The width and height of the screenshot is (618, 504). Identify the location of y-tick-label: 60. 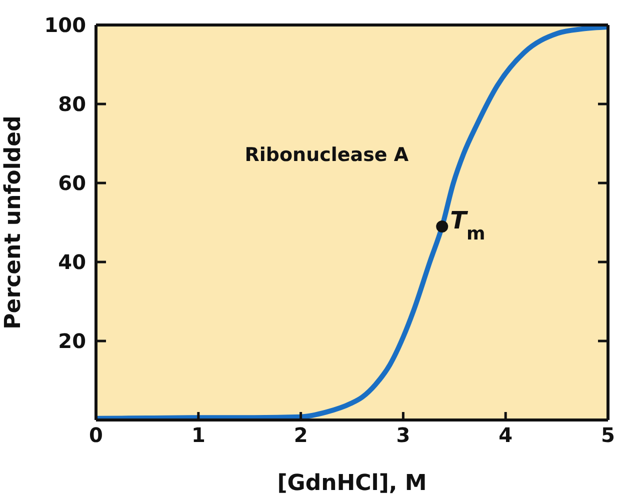
(72, 183).